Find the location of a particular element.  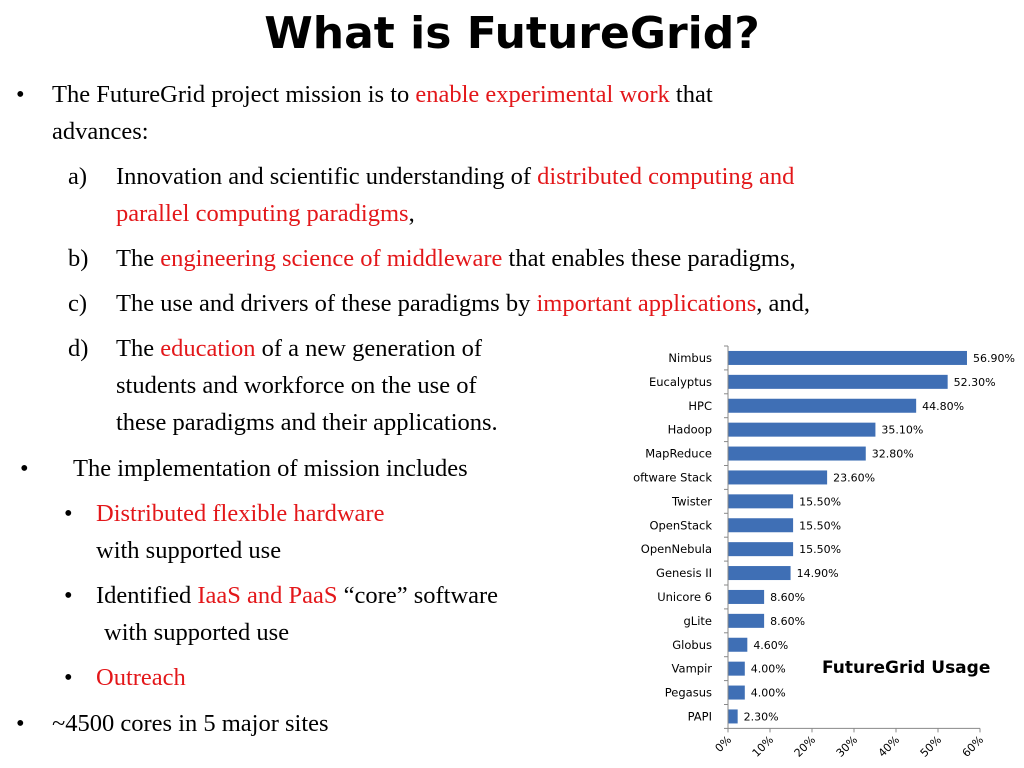

category-label: HPC is located at coordinates (700, 406).